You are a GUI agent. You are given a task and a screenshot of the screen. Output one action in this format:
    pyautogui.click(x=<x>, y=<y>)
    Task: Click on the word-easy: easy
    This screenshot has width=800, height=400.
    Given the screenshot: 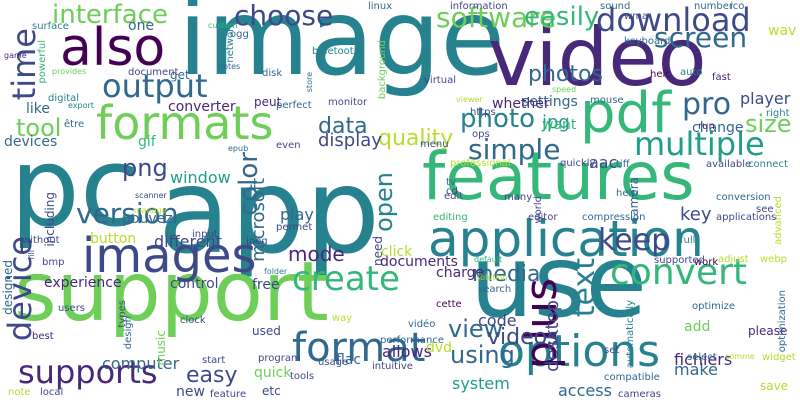 What is the action you would take?
    pyautogui.click(x=212, y=375)
    